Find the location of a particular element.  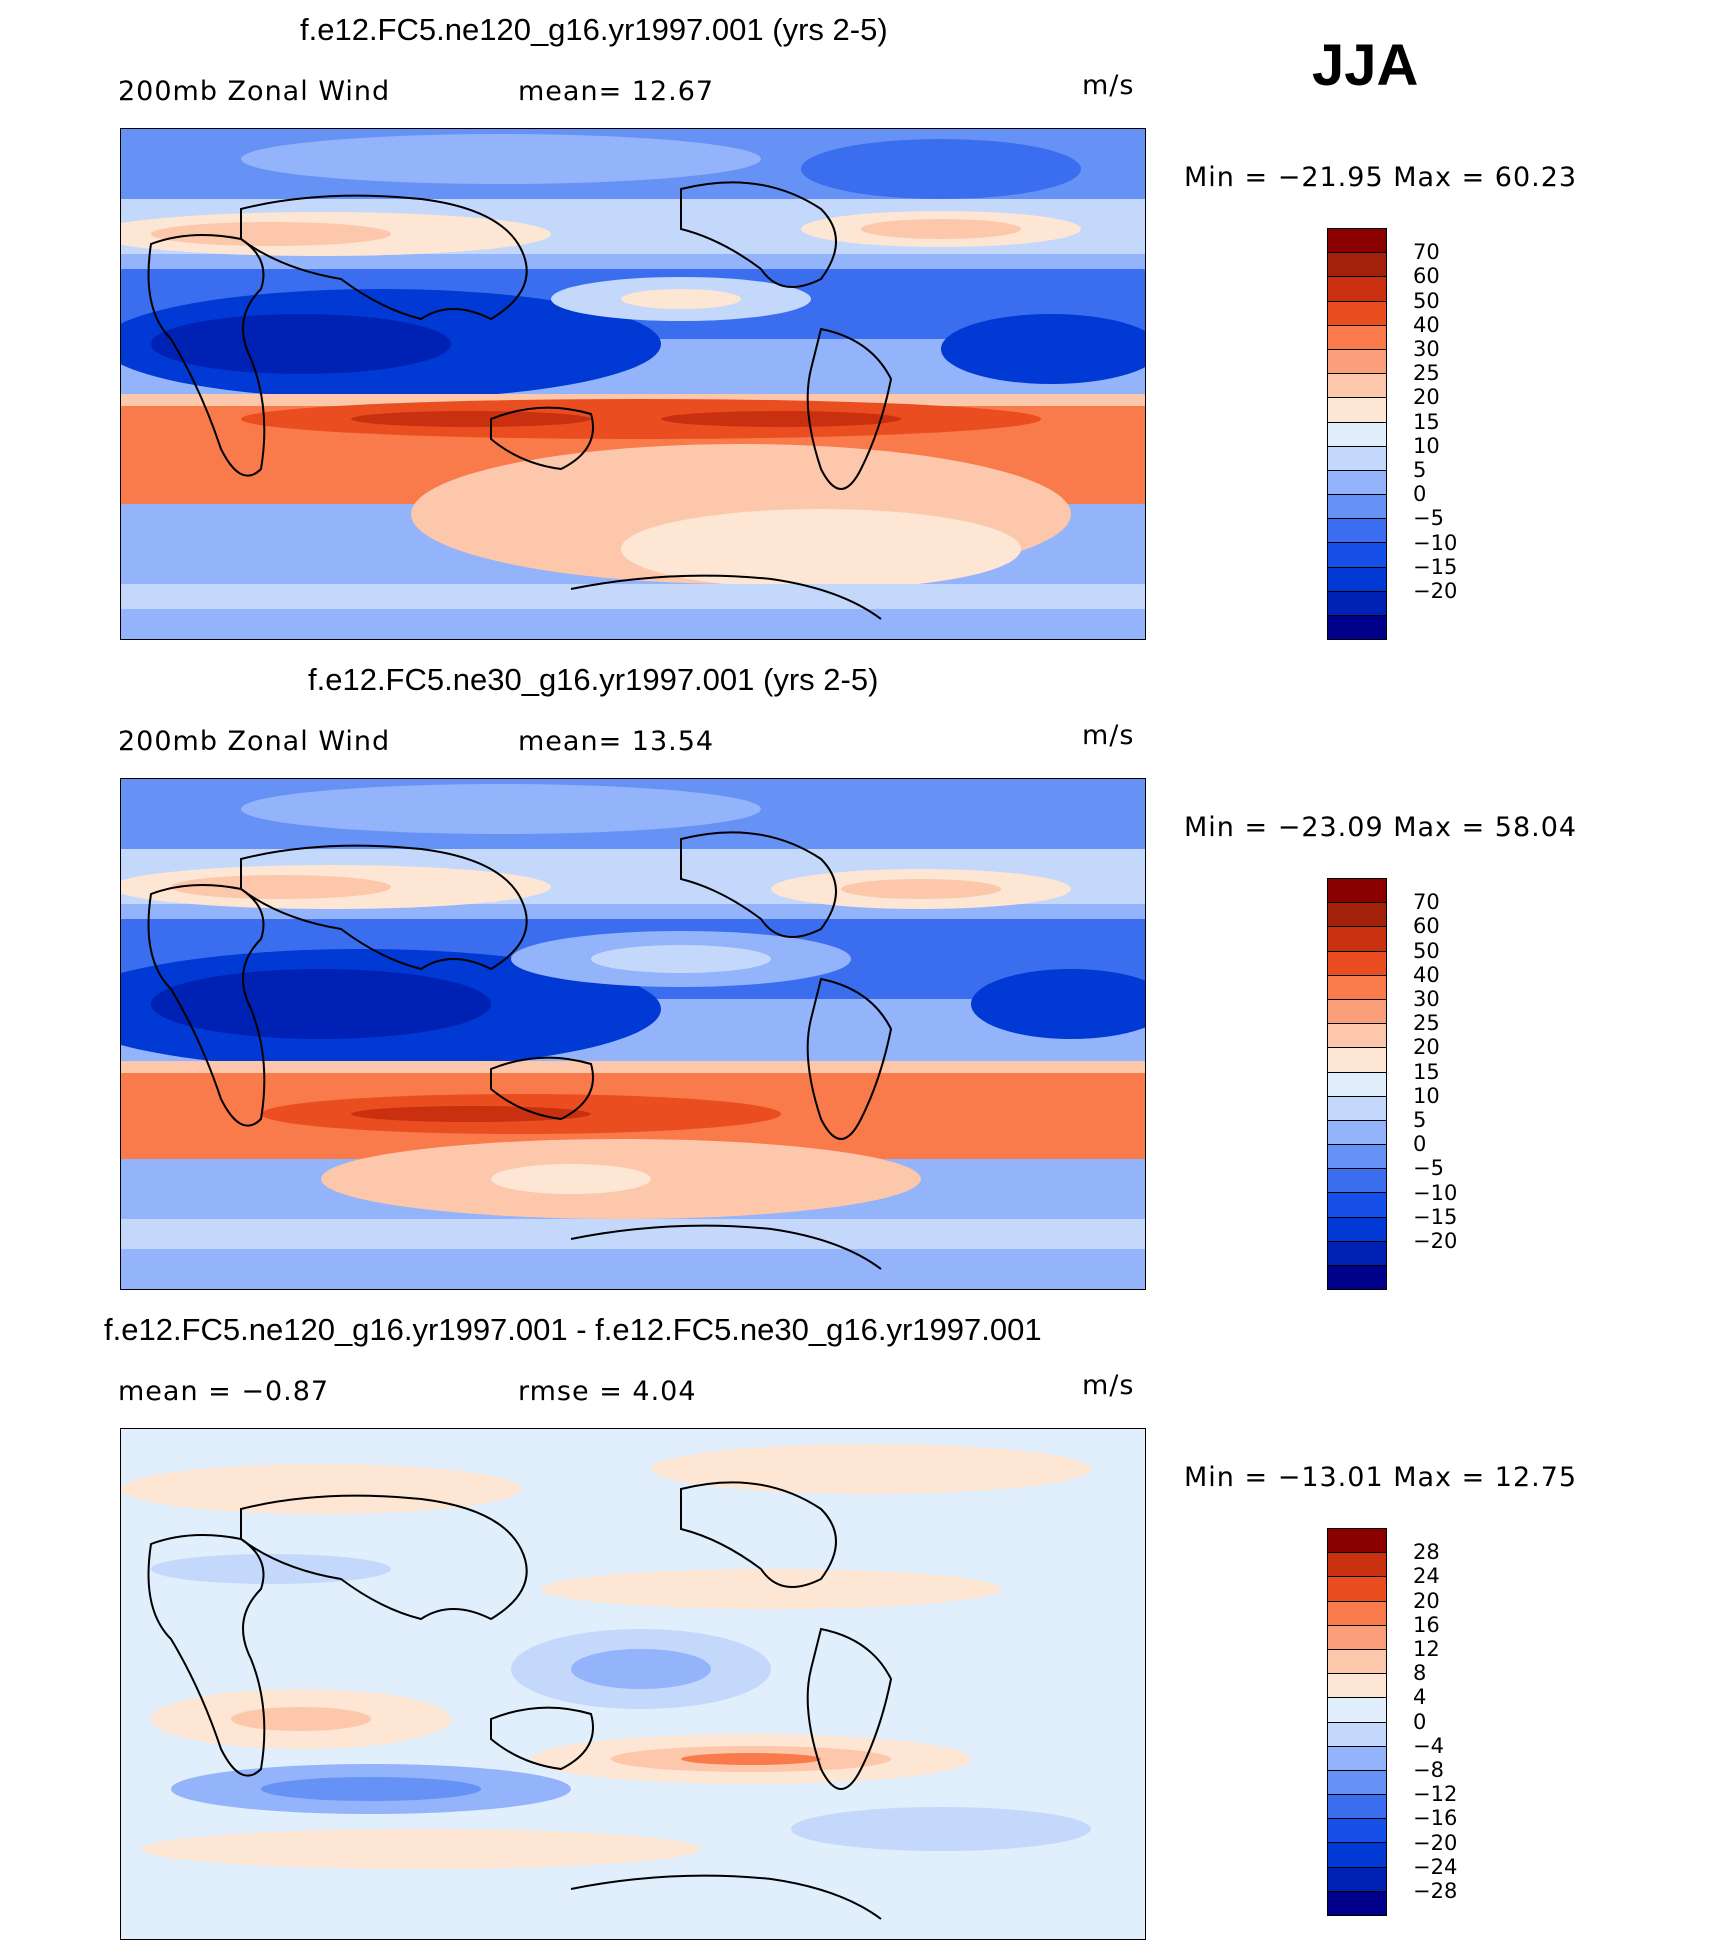

panel-1-units: m/s is located at coordinates (1108, 85).